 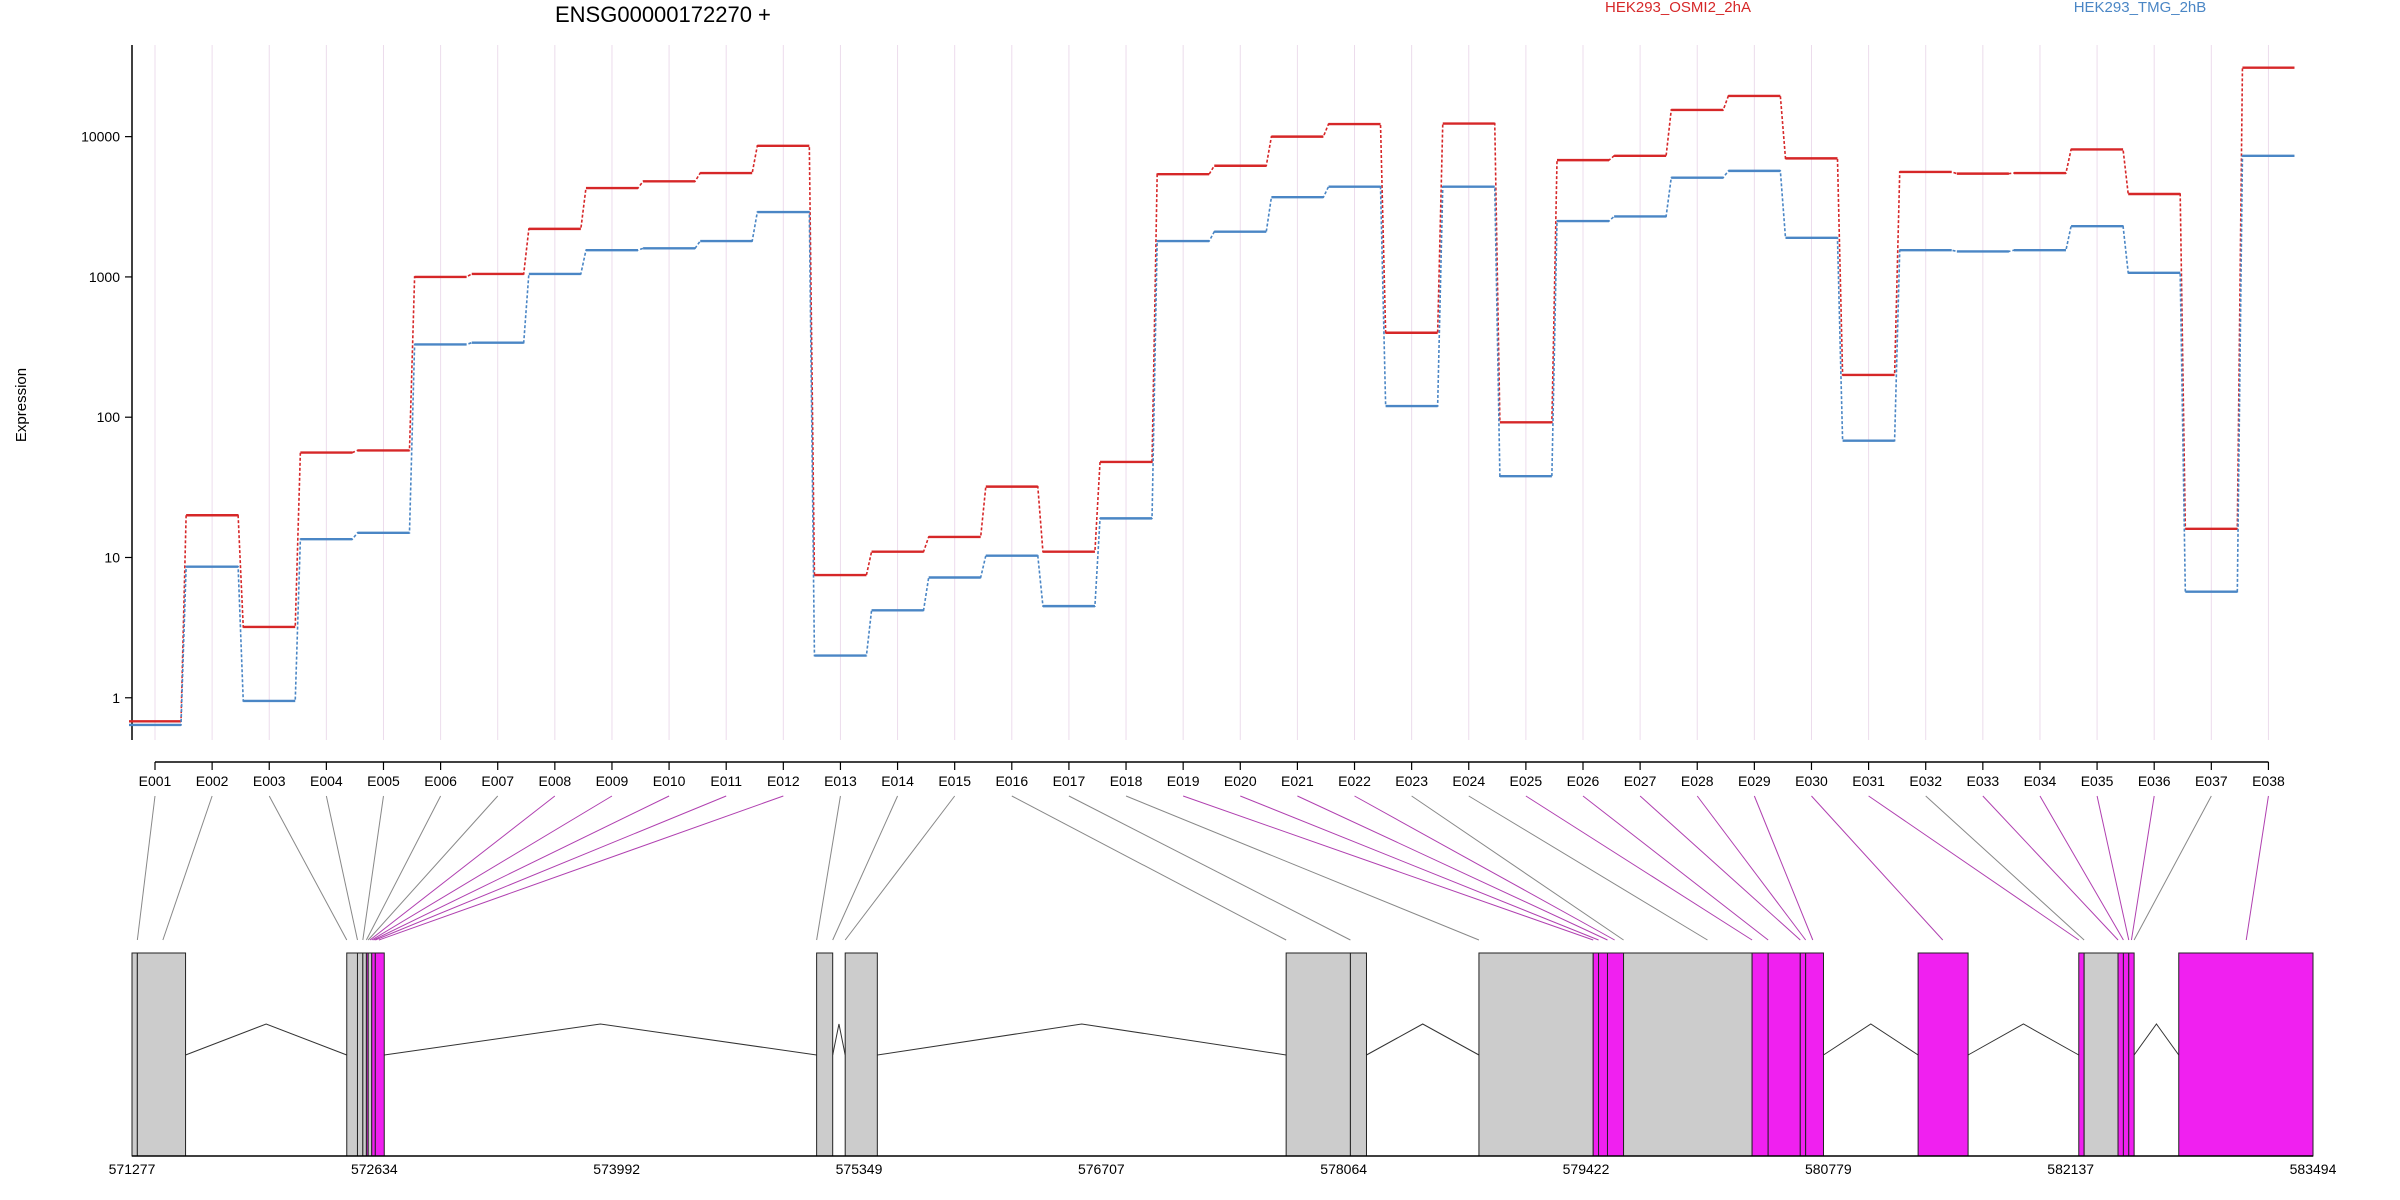 I want to click on connector-e010, so click(x=521, y=868).